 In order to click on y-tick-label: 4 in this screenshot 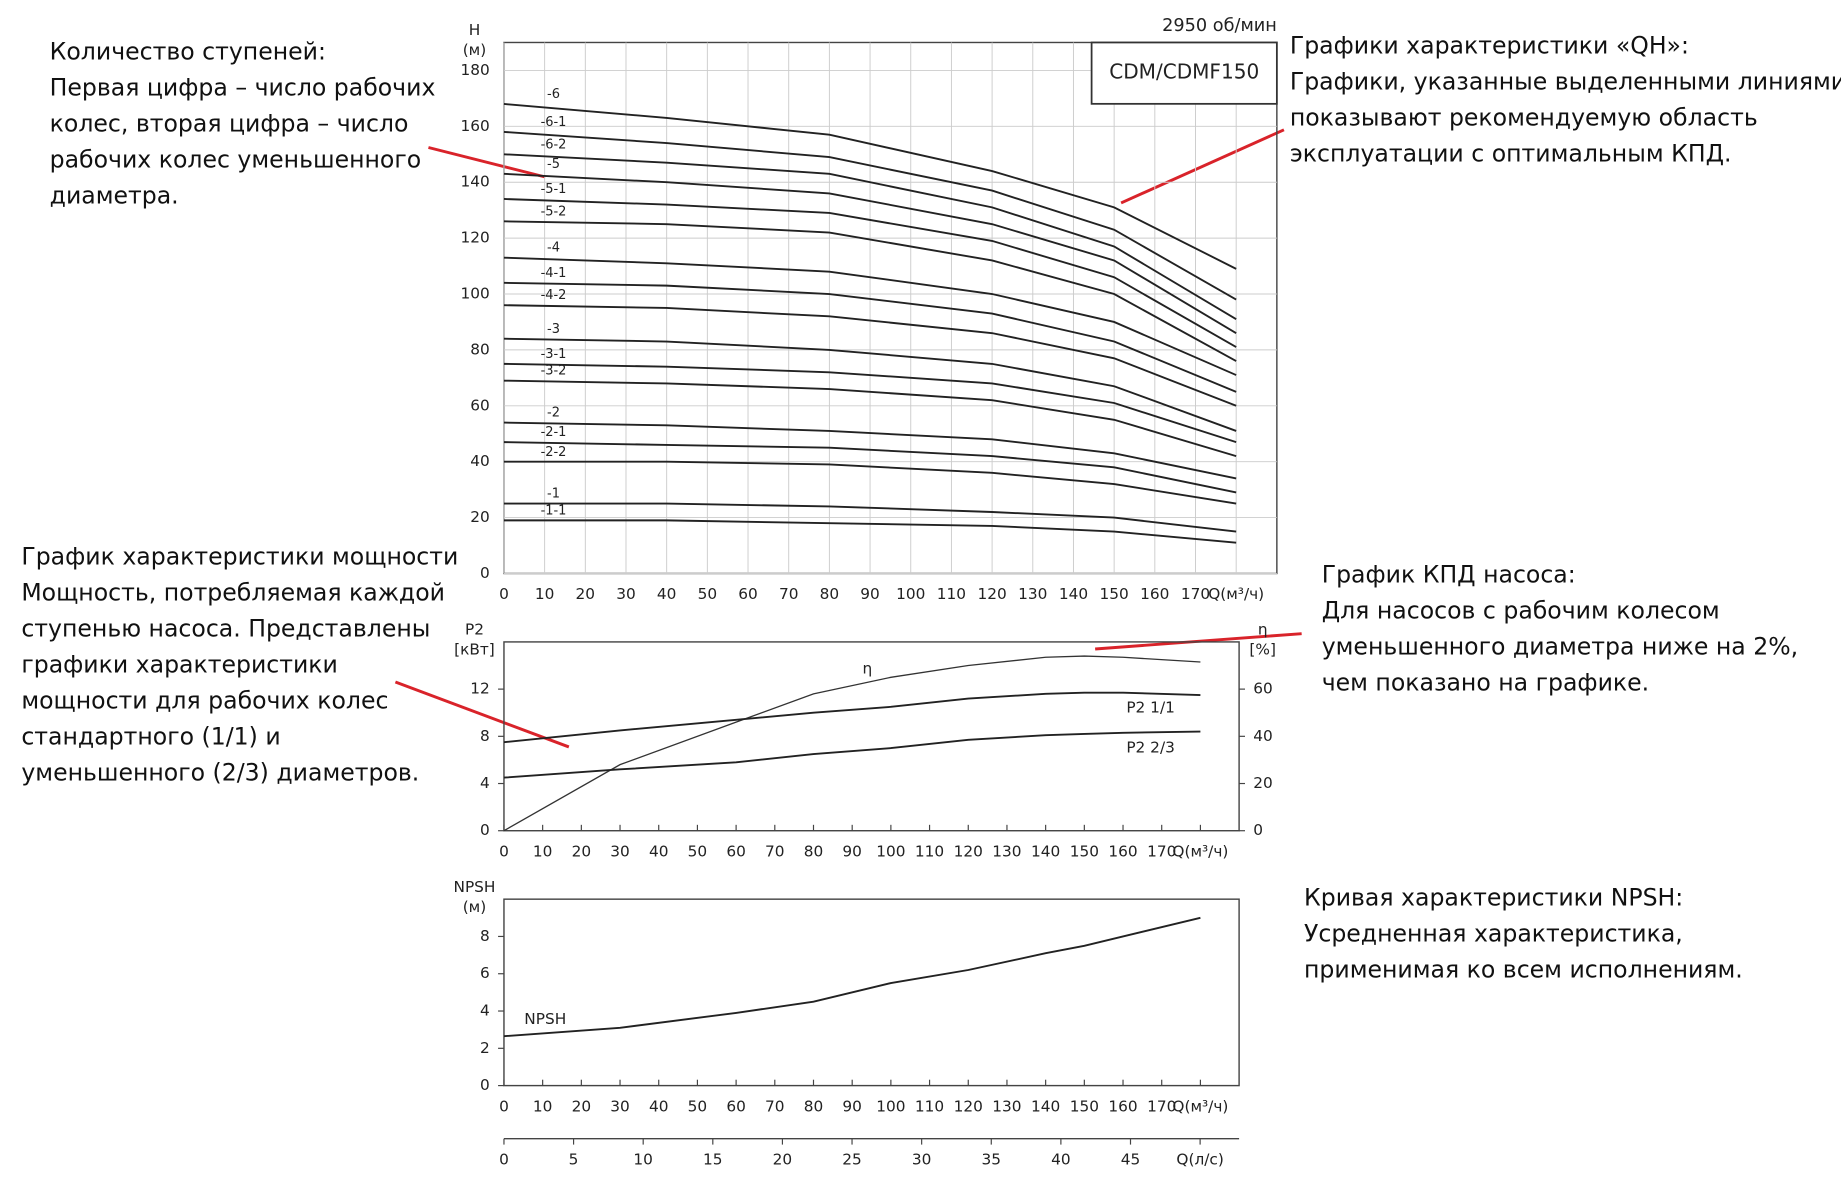, I will do `click(485, 783)`.